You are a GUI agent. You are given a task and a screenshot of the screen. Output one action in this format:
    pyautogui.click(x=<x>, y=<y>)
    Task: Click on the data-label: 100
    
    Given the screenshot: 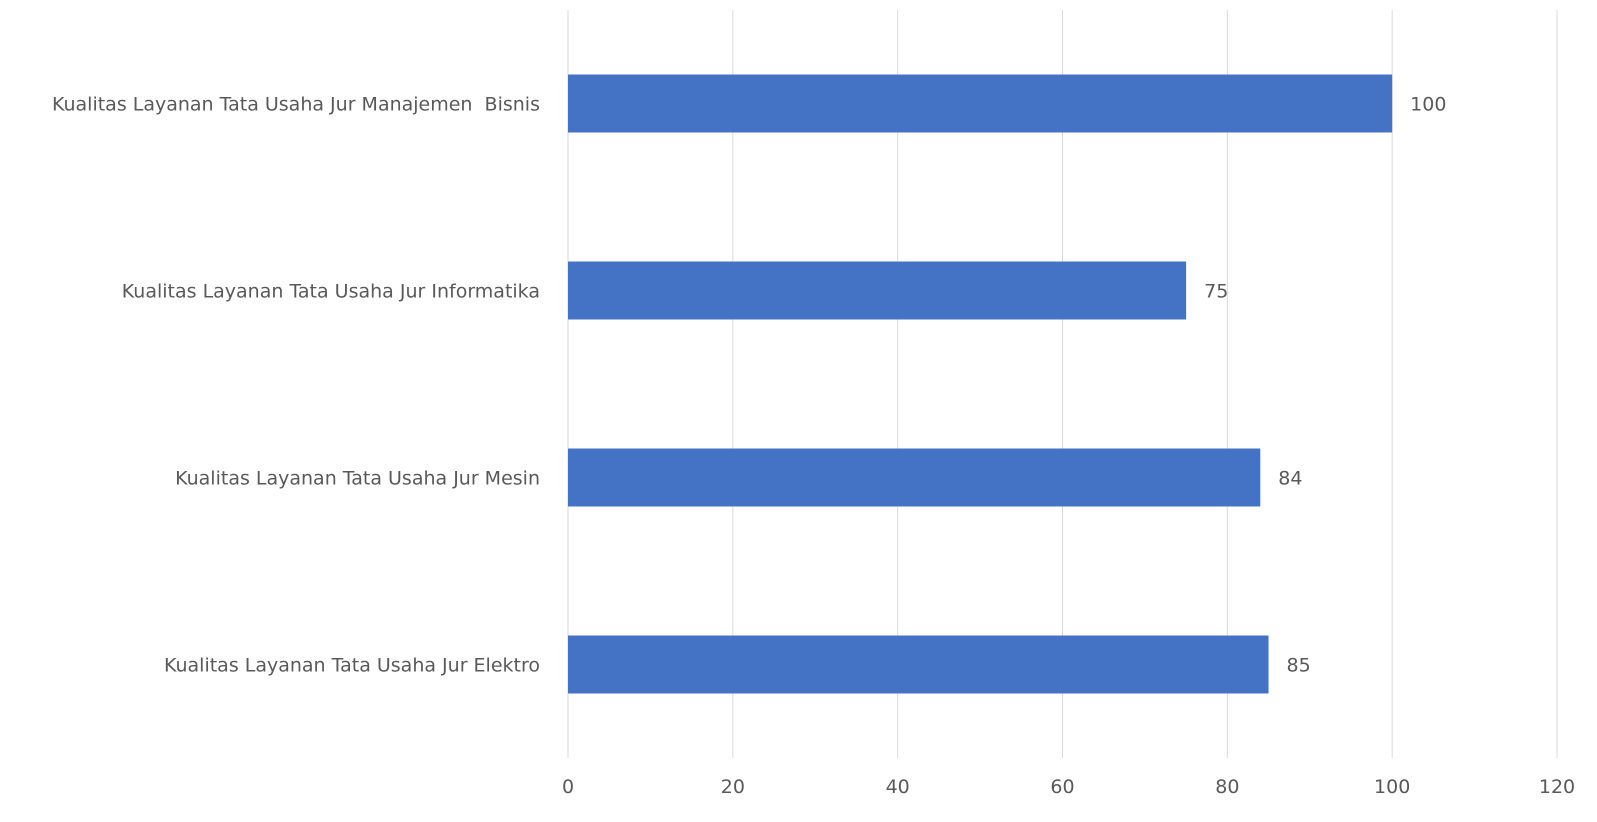 What is the action you would take?
    pyautogui.click(x=1428, y=105)
    